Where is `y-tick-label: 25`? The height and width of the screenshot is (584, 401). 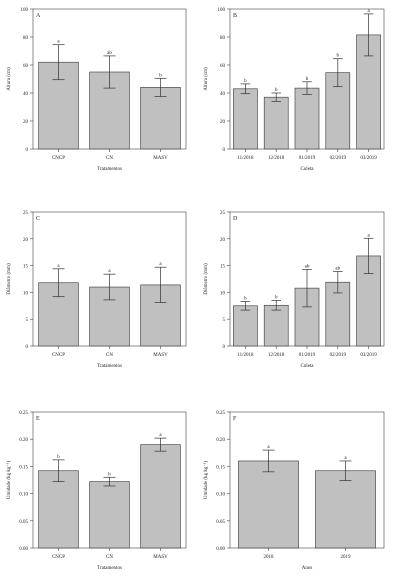 y-tick-label: 25 is located at coordinates (223, 213).